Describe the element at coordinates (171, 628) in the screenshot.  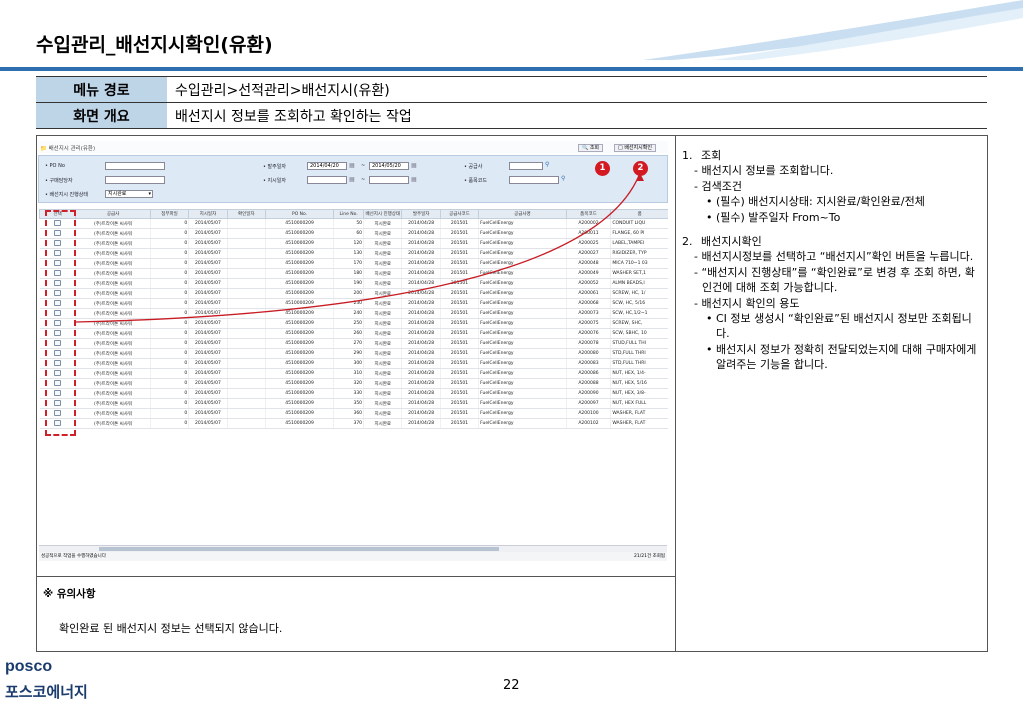
I see `notice-text: 확인완료 된 배선지시 정보는 선택되지 않습니다.` at that location.